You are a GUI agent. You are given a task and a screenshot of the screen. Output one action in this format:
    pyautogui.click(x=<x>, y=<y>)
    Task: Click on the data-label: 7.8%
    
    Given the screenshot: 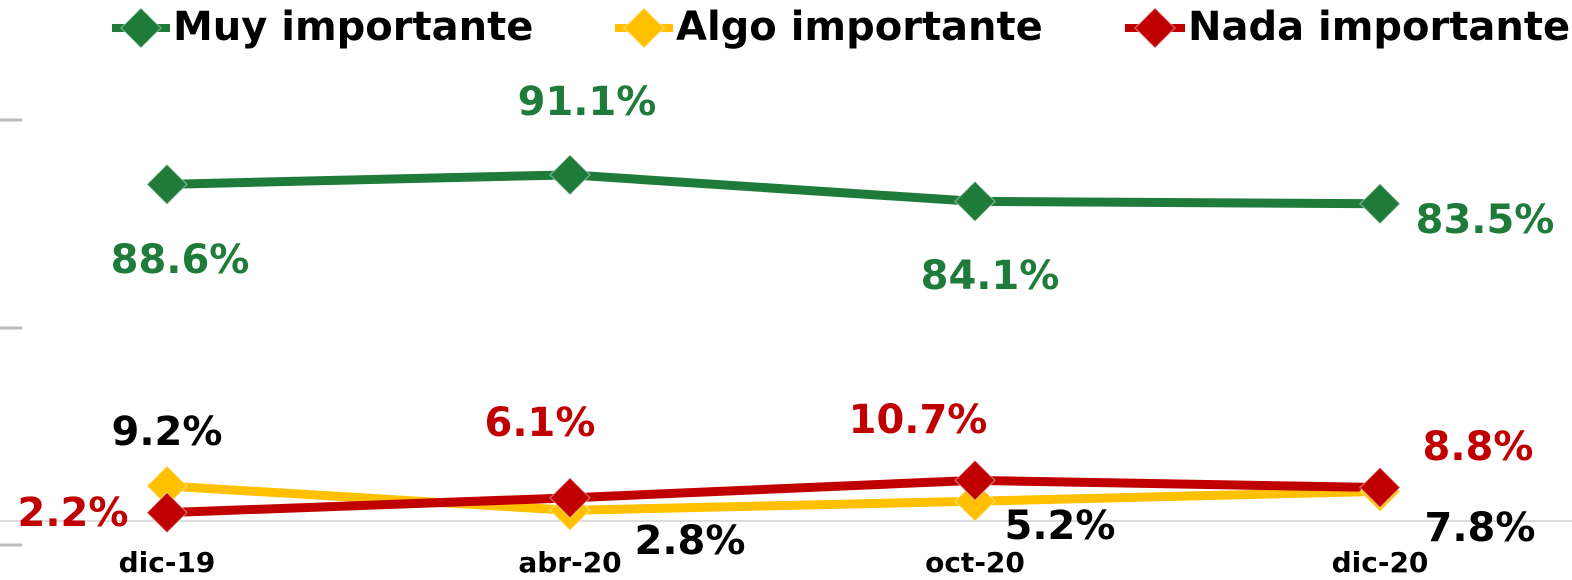 What is the action you would take?
    pyautogui.click(x=1480, y=528)
    